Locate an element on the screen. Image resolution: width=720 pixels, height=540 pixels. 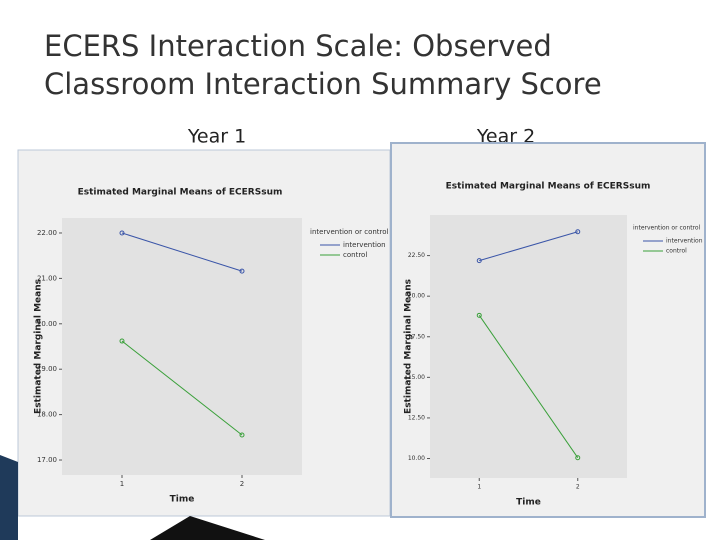
slide-title: ECERS Interaction Scale: Observed is located at coordinates (298, 46).